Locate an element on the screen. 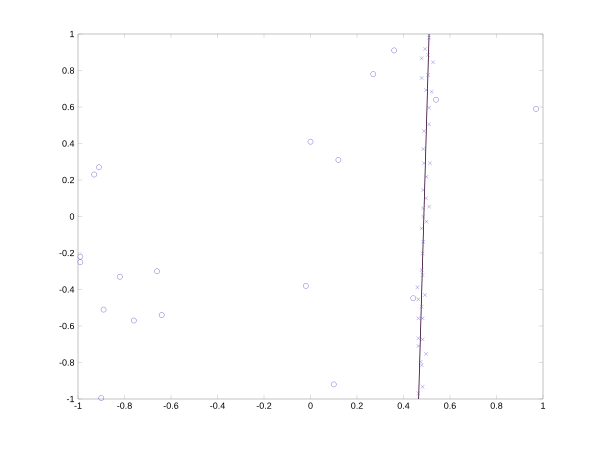  x-tick-label: -0.6 is located at coordinates (171, 405).